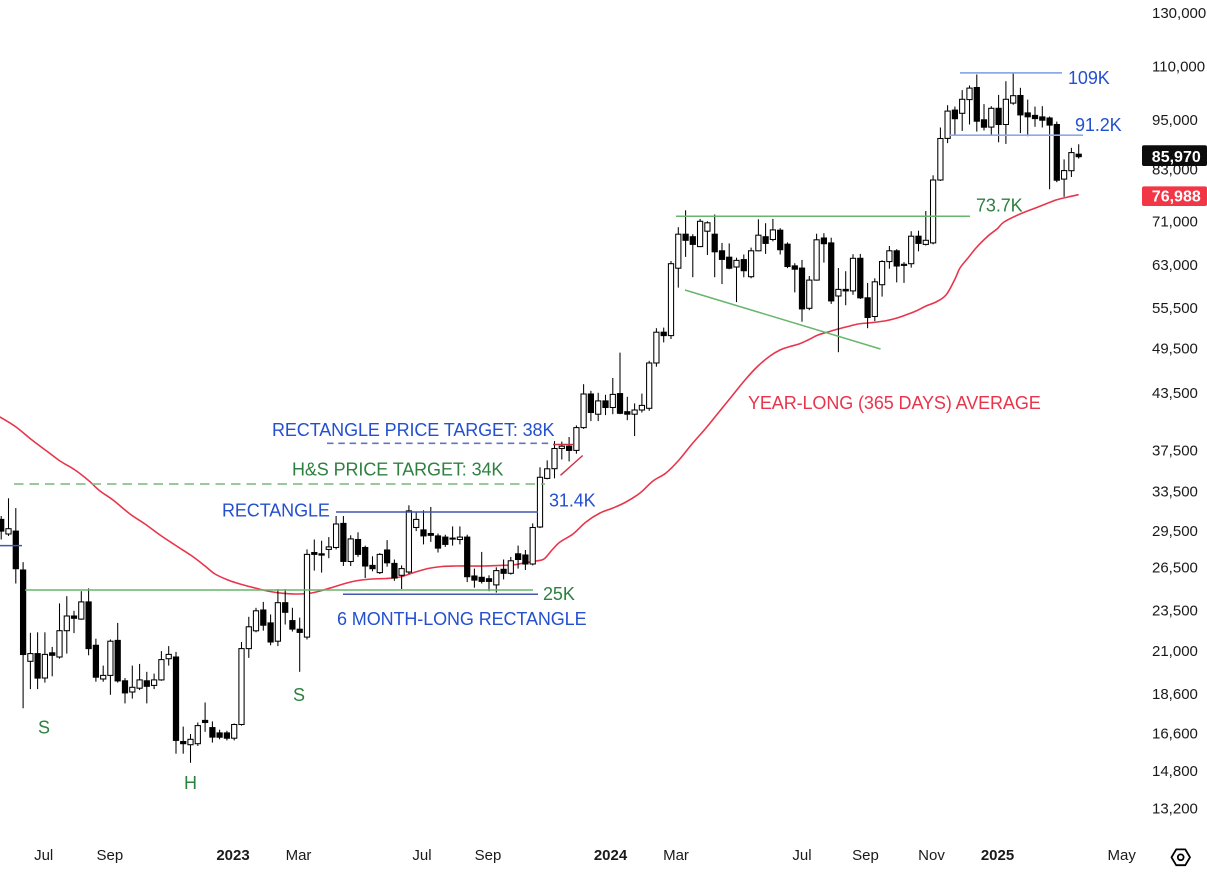  What do you see at coordinates (1175, 349) in the screenshot?
I see `svg-text: 49,500` at bounding box center [1175, 349].